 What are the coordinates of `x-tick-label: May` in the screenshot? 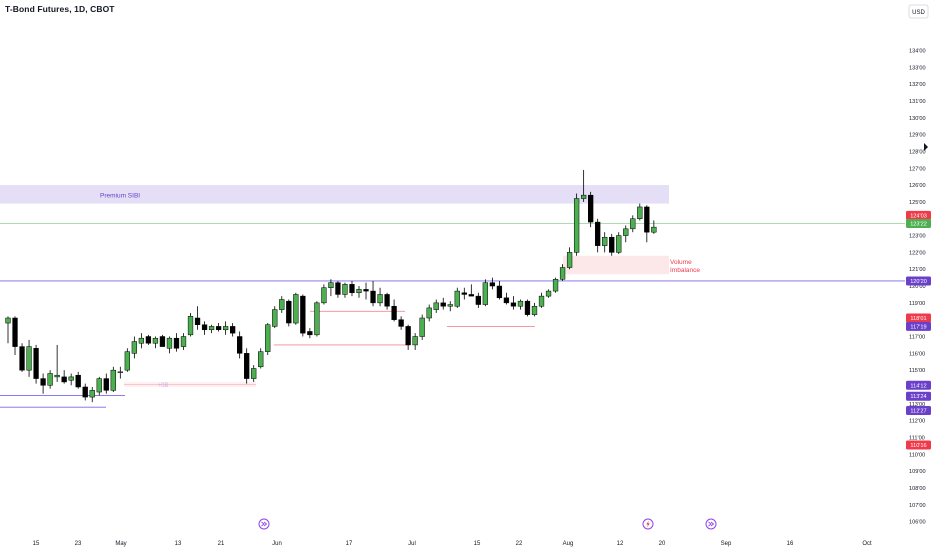 It's located at (120, 544).